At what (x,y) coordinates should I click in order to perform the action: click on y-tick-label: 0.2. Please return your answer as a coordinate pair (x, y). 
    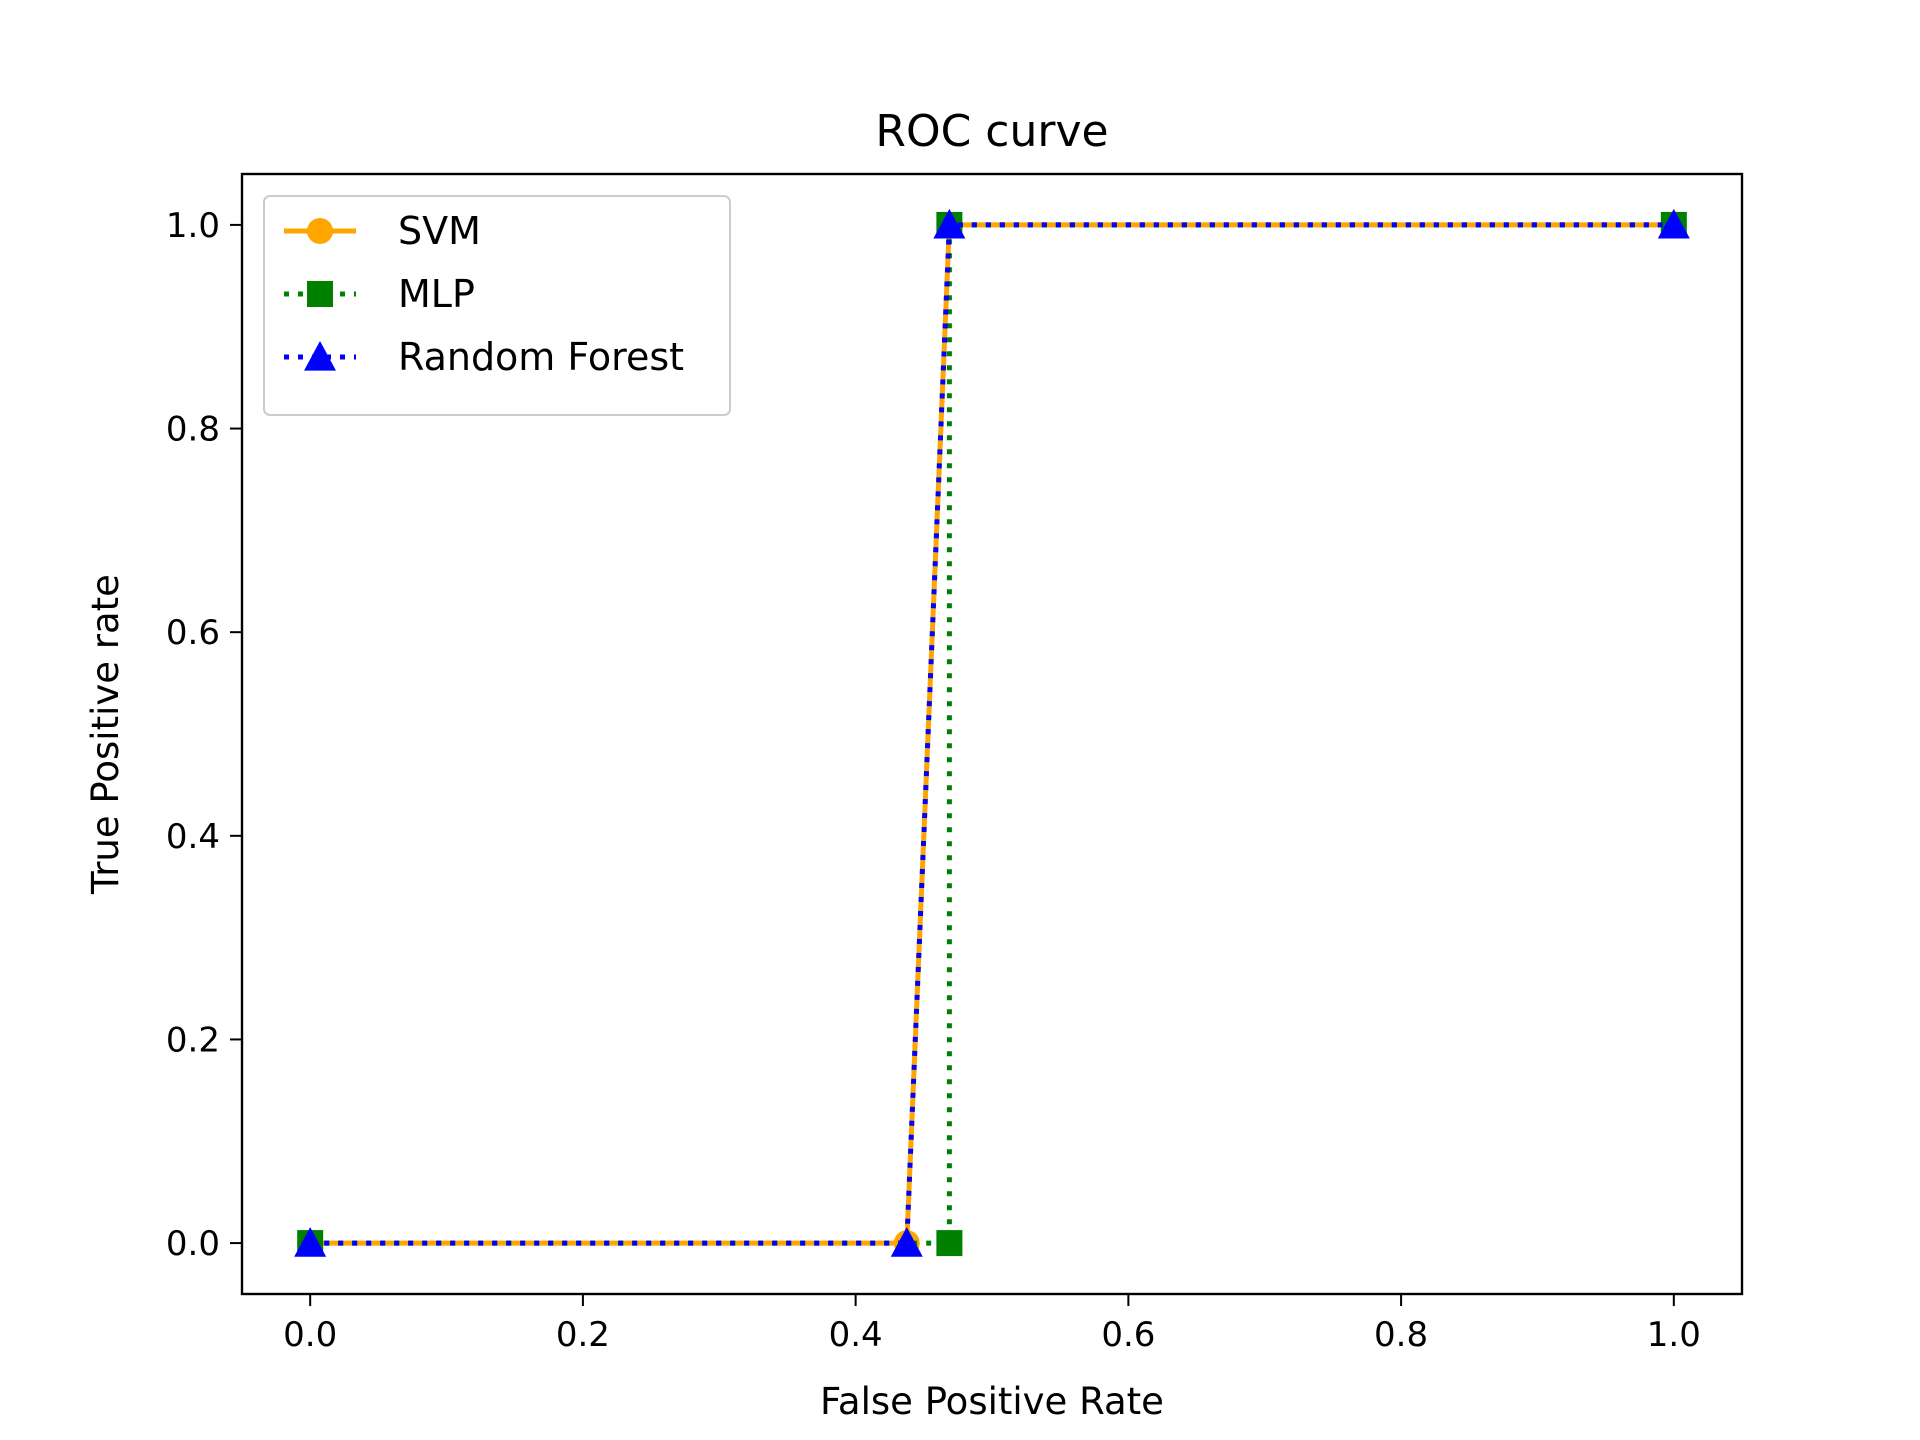
    Looking at the image, I should click on (193, 1040).